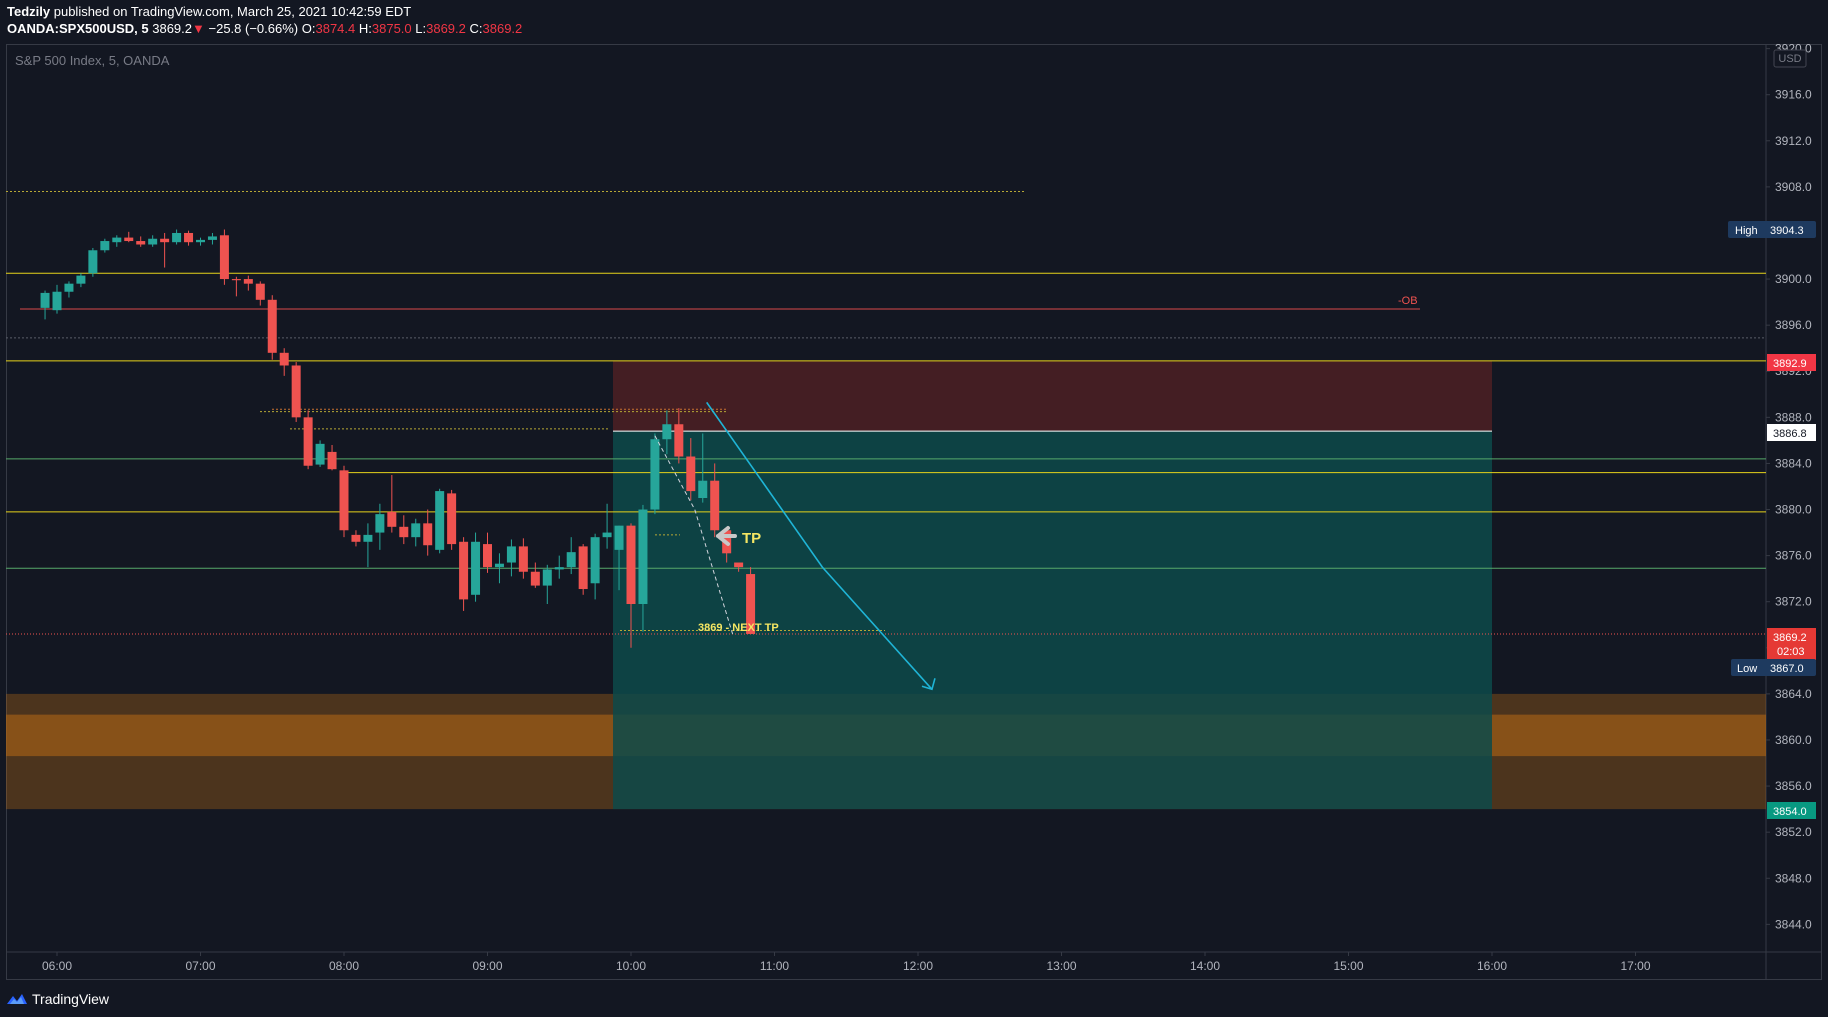 This screenshot has height=1017, width=1828. Describe the element at coordinates (631, 966) in the screenshot. I see `x-tick-label: 10:00` at that location.